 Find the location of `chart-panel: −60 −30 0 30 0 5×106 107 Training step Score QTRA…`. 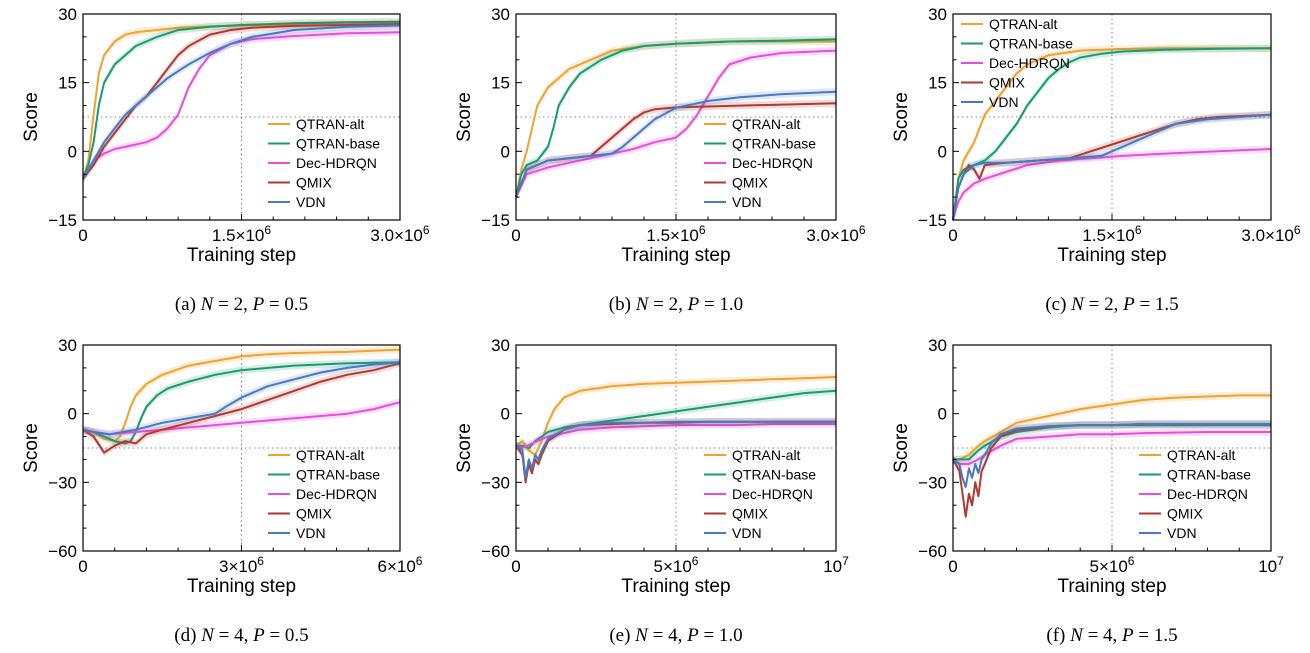

chart-panel: −60 −30 0 30 0 5×106 107 Training step Score QTRA… is located at coordinates (651, 491).